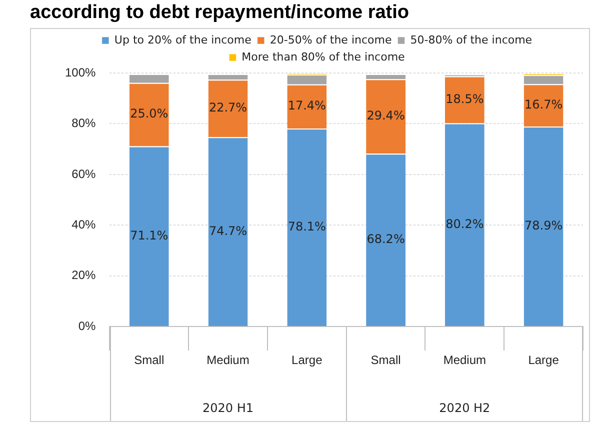 The image size is (593, 424). Describe the element at coordinates (84, 123) in the screenshot. I see `y-tick-label: 80%` at that location.